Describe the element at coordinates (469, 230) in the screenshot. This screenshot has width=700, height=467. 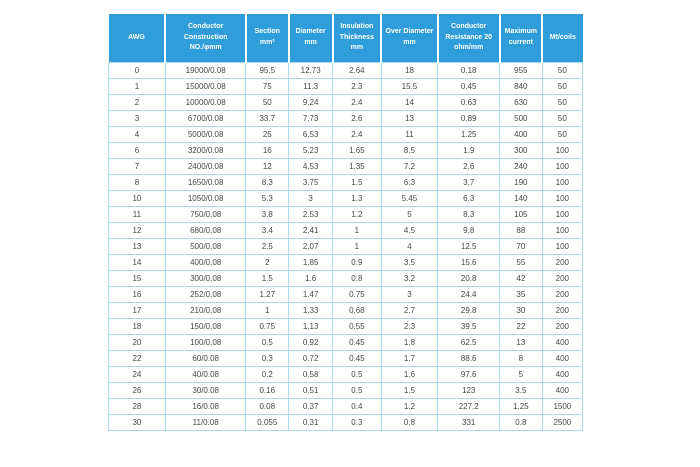
I see `cell-conductor-resistance: 9.8` at that location.